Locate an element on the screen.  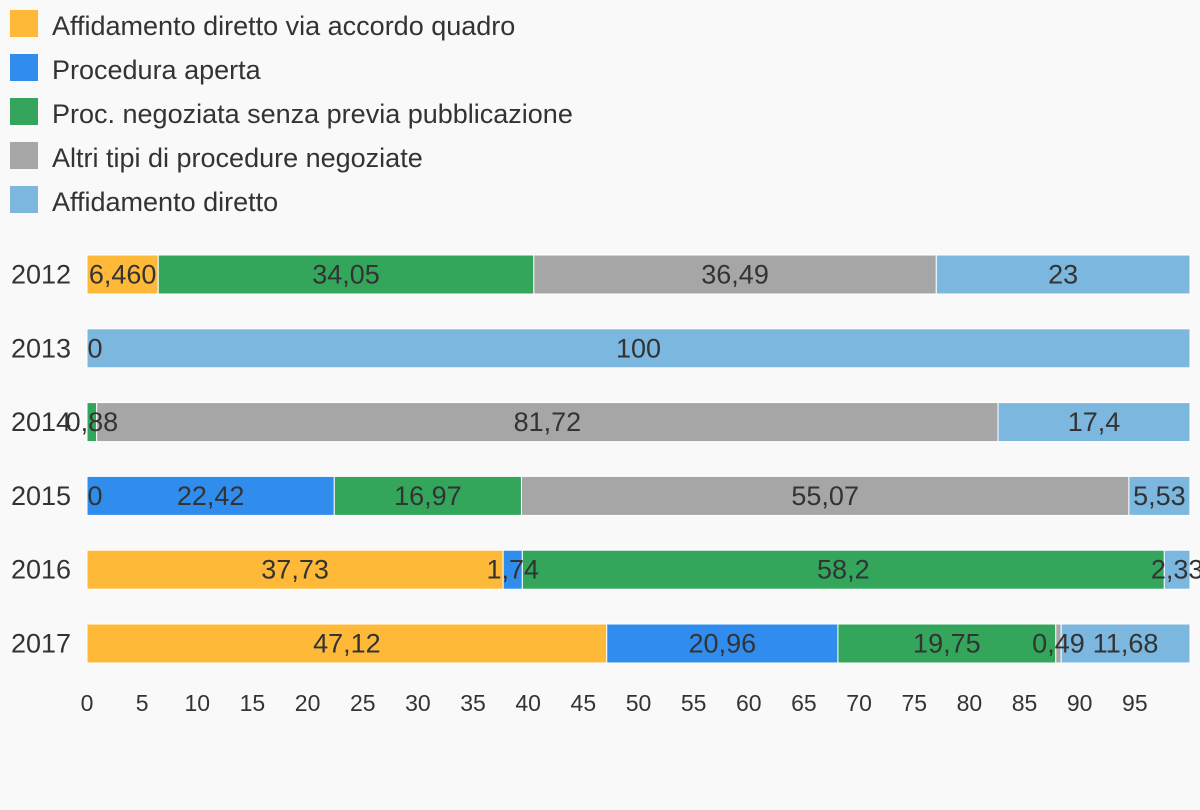
x-tick-label: 70 is located at coordinates (859, 703).